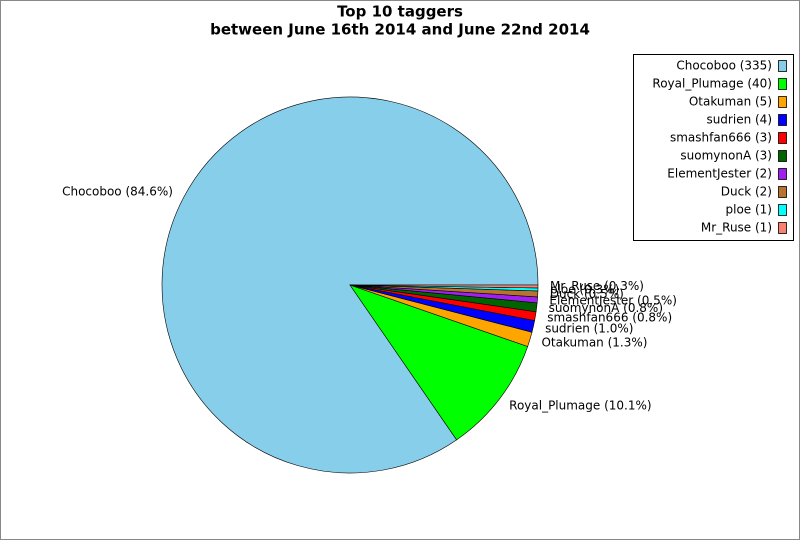 Image resolution: width=800 pixels, height=540 pixels. What do you see at coordinates (726, 156) in the screenshot?
I see `legend-label: suomynonA (3)` at bounding box center [726, 156].